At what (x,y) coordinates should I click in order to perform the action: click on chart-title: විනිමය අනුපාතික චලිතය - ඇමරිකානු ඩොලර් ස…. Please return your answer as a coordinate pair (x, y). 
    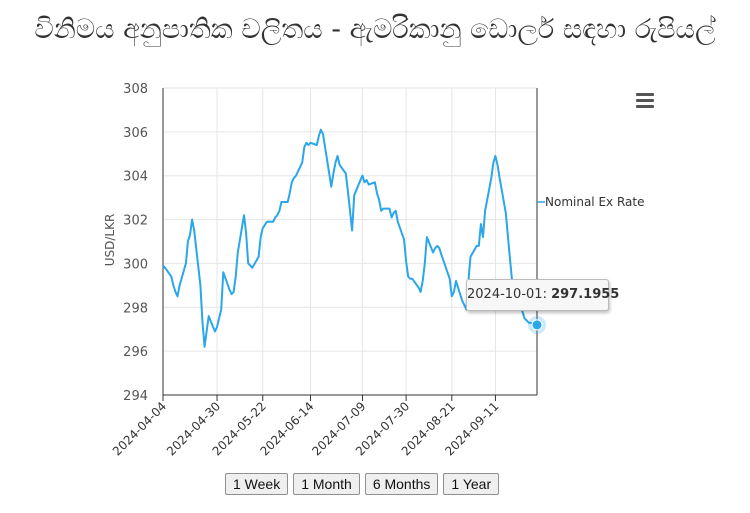
    Looking at the image, I should click on (375, 29).